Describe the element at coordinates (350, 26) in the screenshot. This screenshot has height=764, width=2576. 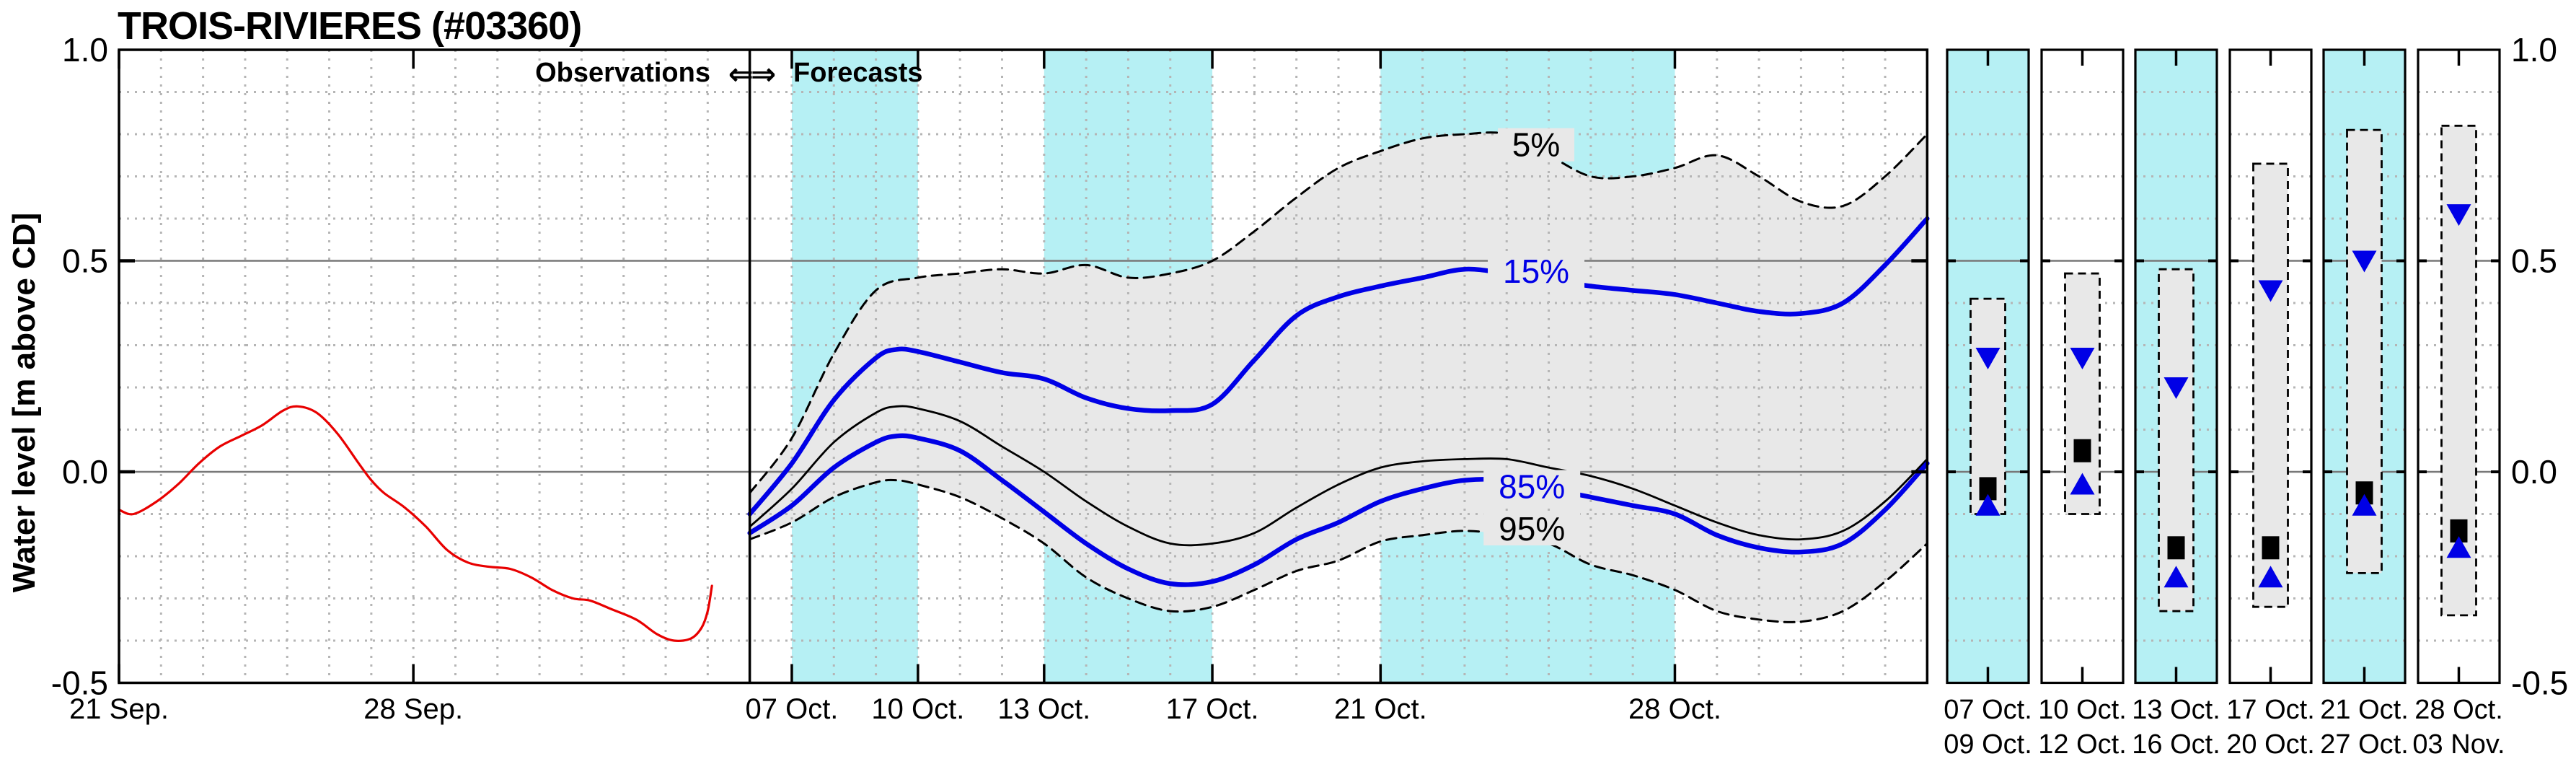
I see `page-title: TROIS-RIVIERES (#03360)` at that location.